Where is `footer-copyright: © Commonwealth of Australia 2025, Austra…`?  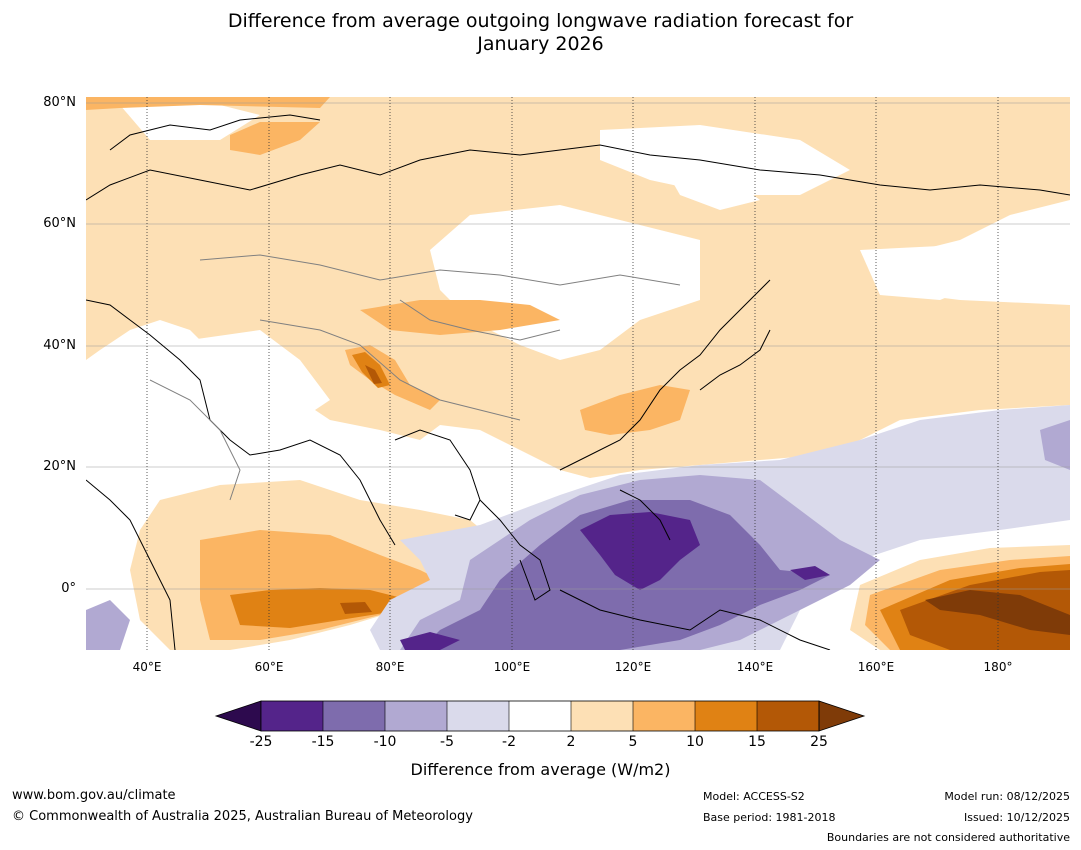 footer-copyright: © Commonwealth of Australia 2025, Austra… is located at coordinates (242, 816).